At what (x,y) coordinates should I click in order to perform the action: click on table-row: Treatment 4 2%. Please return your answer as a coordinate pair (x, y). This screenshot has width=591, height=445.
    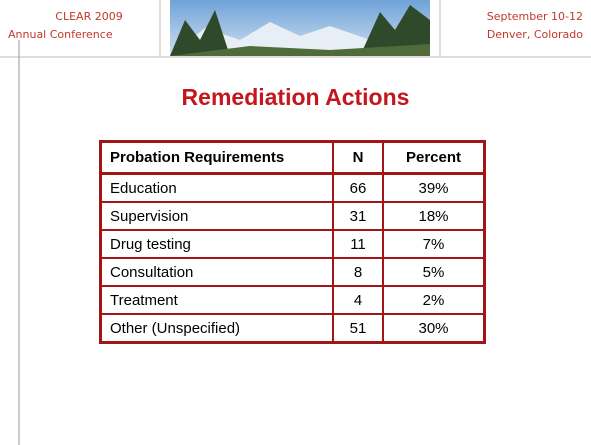
    Looking at the image, I should click on (292, 300).